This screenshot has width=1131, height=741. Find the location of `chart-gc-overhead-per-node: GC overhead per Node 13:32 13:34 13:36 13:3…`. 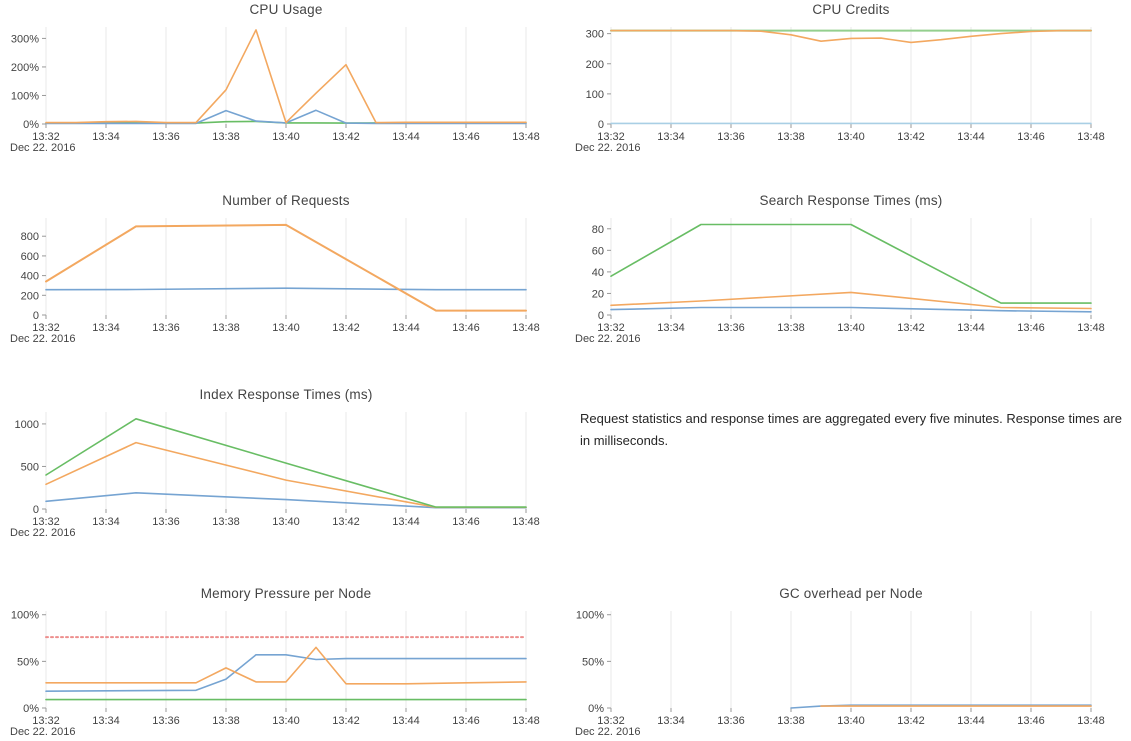

chart-gc-overhead-per-node: GC overhead per Node 13:32 13:34 13:36 13:3… is located at coordinates (847, 662).